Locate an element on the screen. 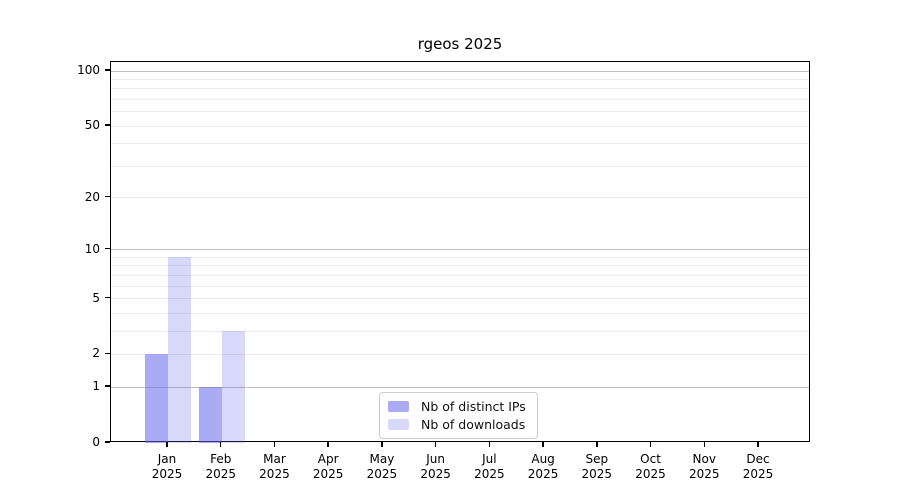 This screenshot has width=900, height=500. y-tick-label: 20 is located at coordinates (92, 196).